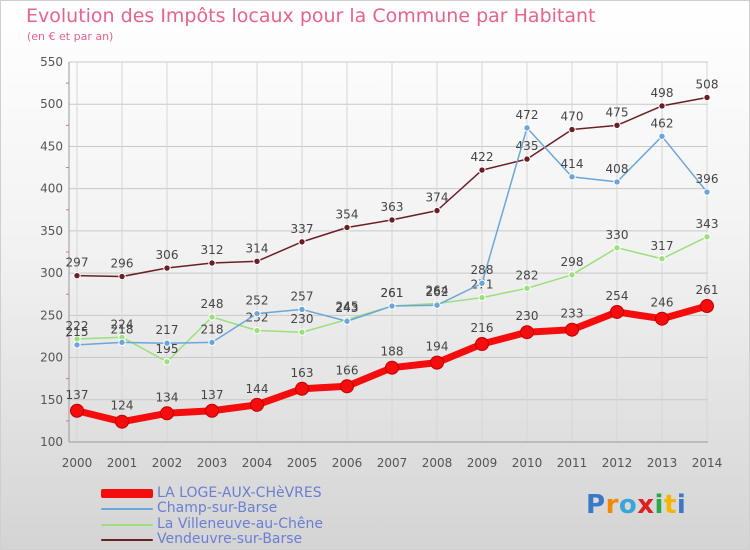 This screenshot has width=750, height=550. Describe the element at coordinates (572, 314) in the screenshot. I see `data-label-la-loge-aux-ch-vres: 233` at that location.